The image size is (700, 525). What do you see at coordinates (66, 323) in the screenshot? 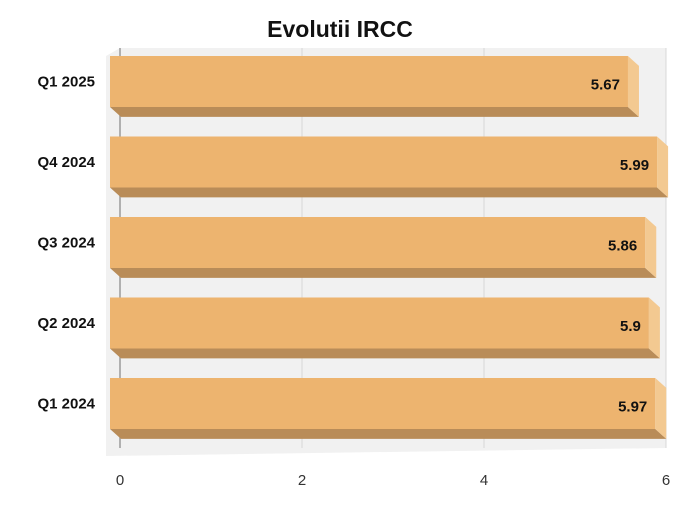
I see `category-label: Q2 2024` at bounding box center [66, 323].